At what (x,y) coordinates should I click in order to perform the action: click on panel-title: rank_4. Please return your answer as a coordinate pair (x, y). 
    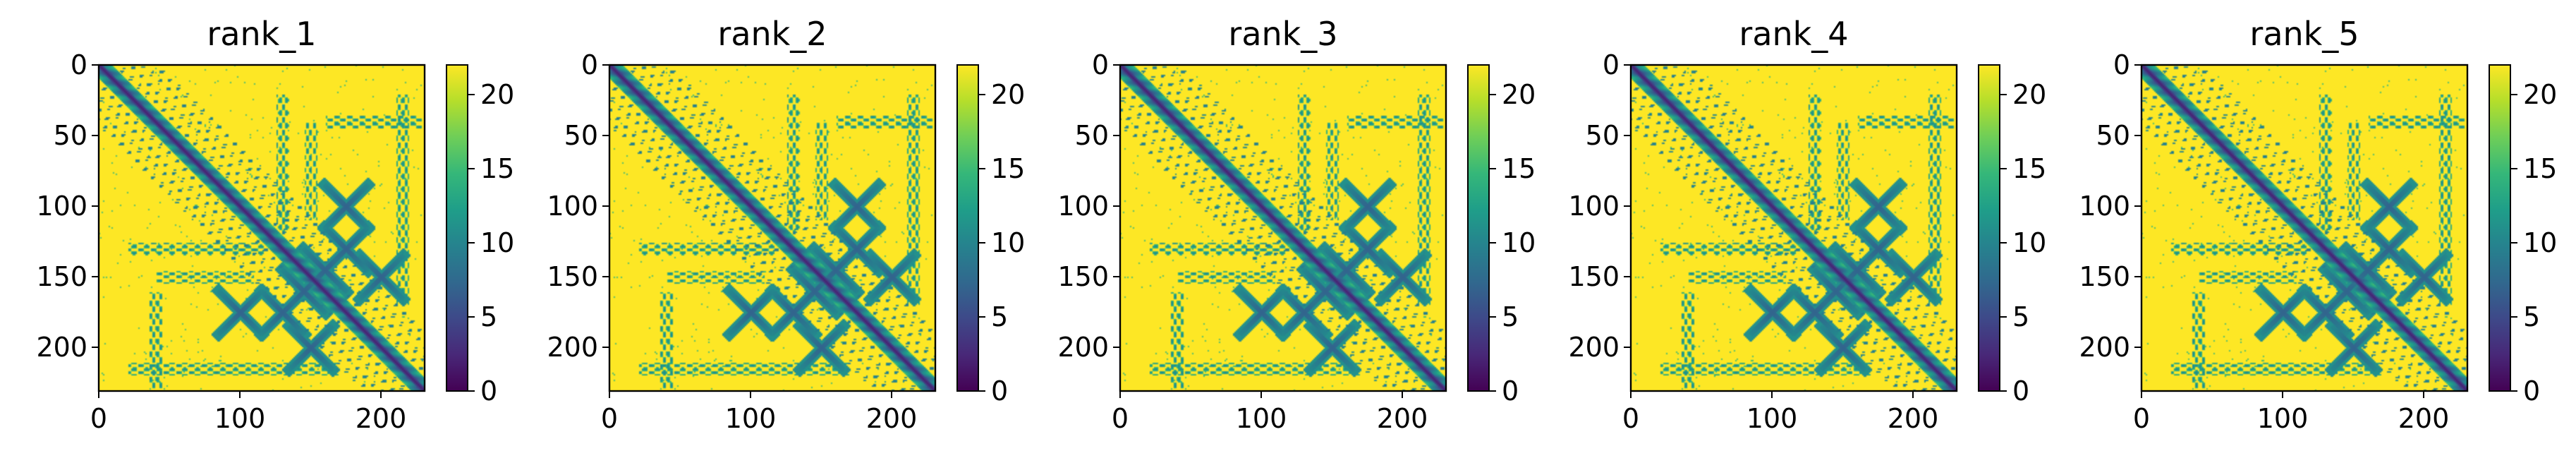
    Looking at the image, I should click on (1793, 34).